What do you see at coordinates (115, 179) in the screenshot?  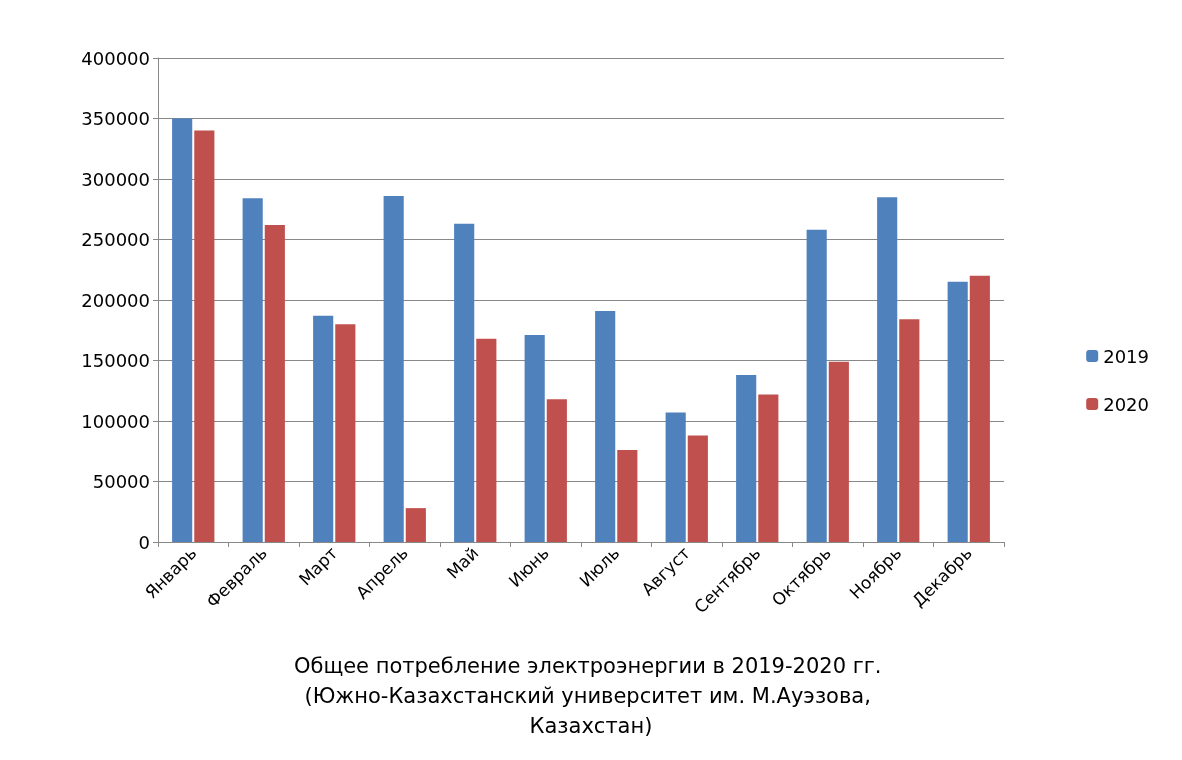 I see `y-tick-label: 300000` at bounding box center [115, 179].